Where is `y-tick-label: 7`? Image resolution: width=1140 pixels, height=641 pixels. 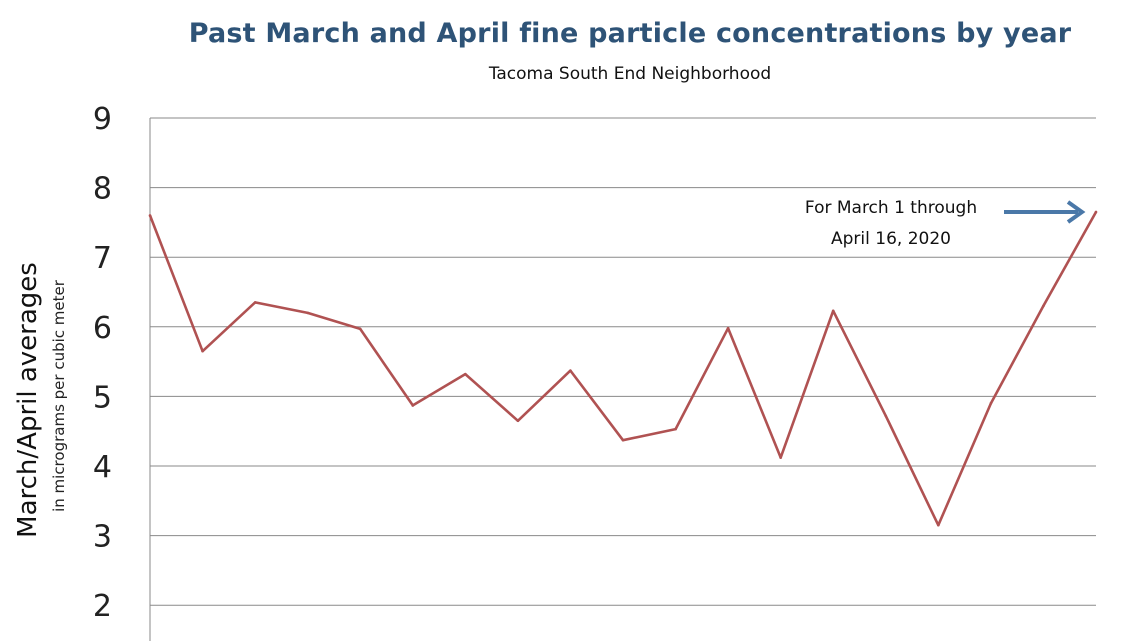 y-tick-label: 7 is located at coordinates (102, 258).